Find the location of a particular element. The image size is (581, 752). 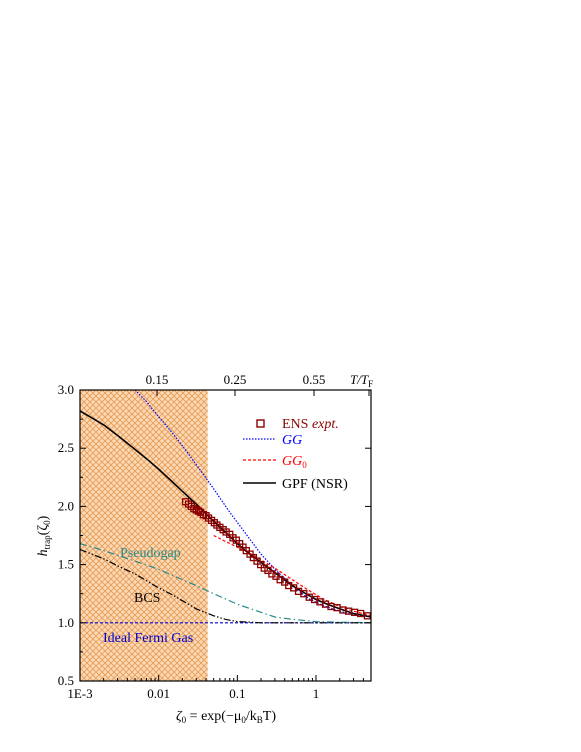

y-tick-label: 2.0 is located at coordinates (66, 505).